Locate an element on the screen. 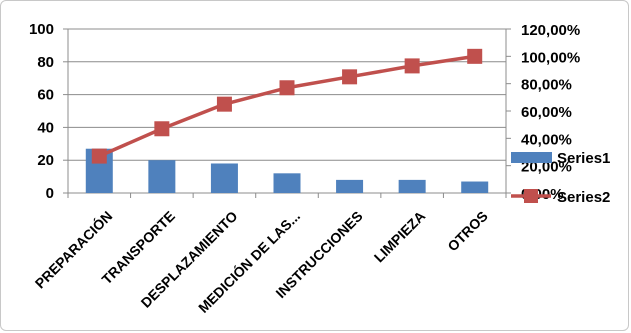 Image resolution: width=631 pixels, height=333 pixels. y-right-tick-label: 40,00% is located at coordinates (546, 139).